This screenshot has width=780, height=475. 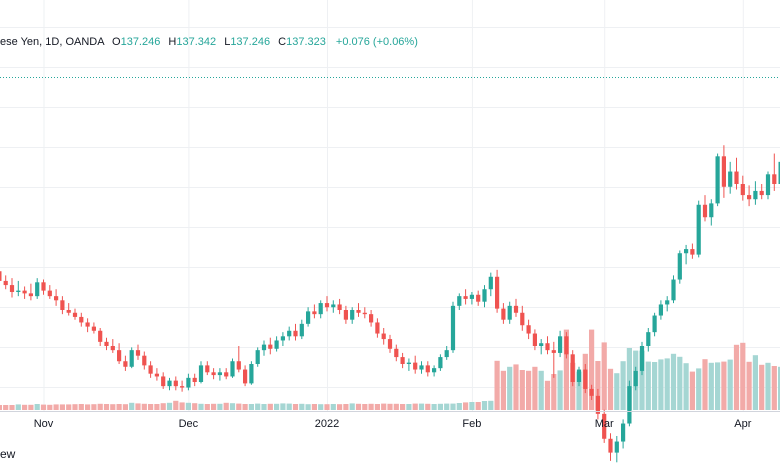 What do you see at coordinates (282, 42) in the screenshot?
I see `close-label: C` at bounding box center [282, 42].